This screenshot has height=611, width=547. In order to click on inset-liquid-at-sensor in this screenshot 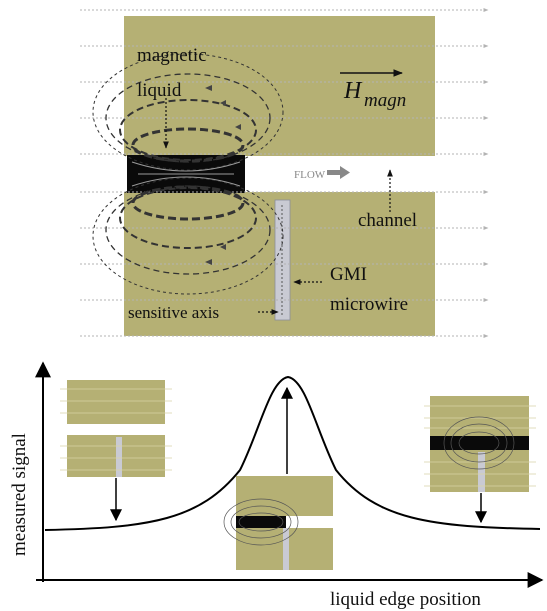, I will do `click(278, 478)`.